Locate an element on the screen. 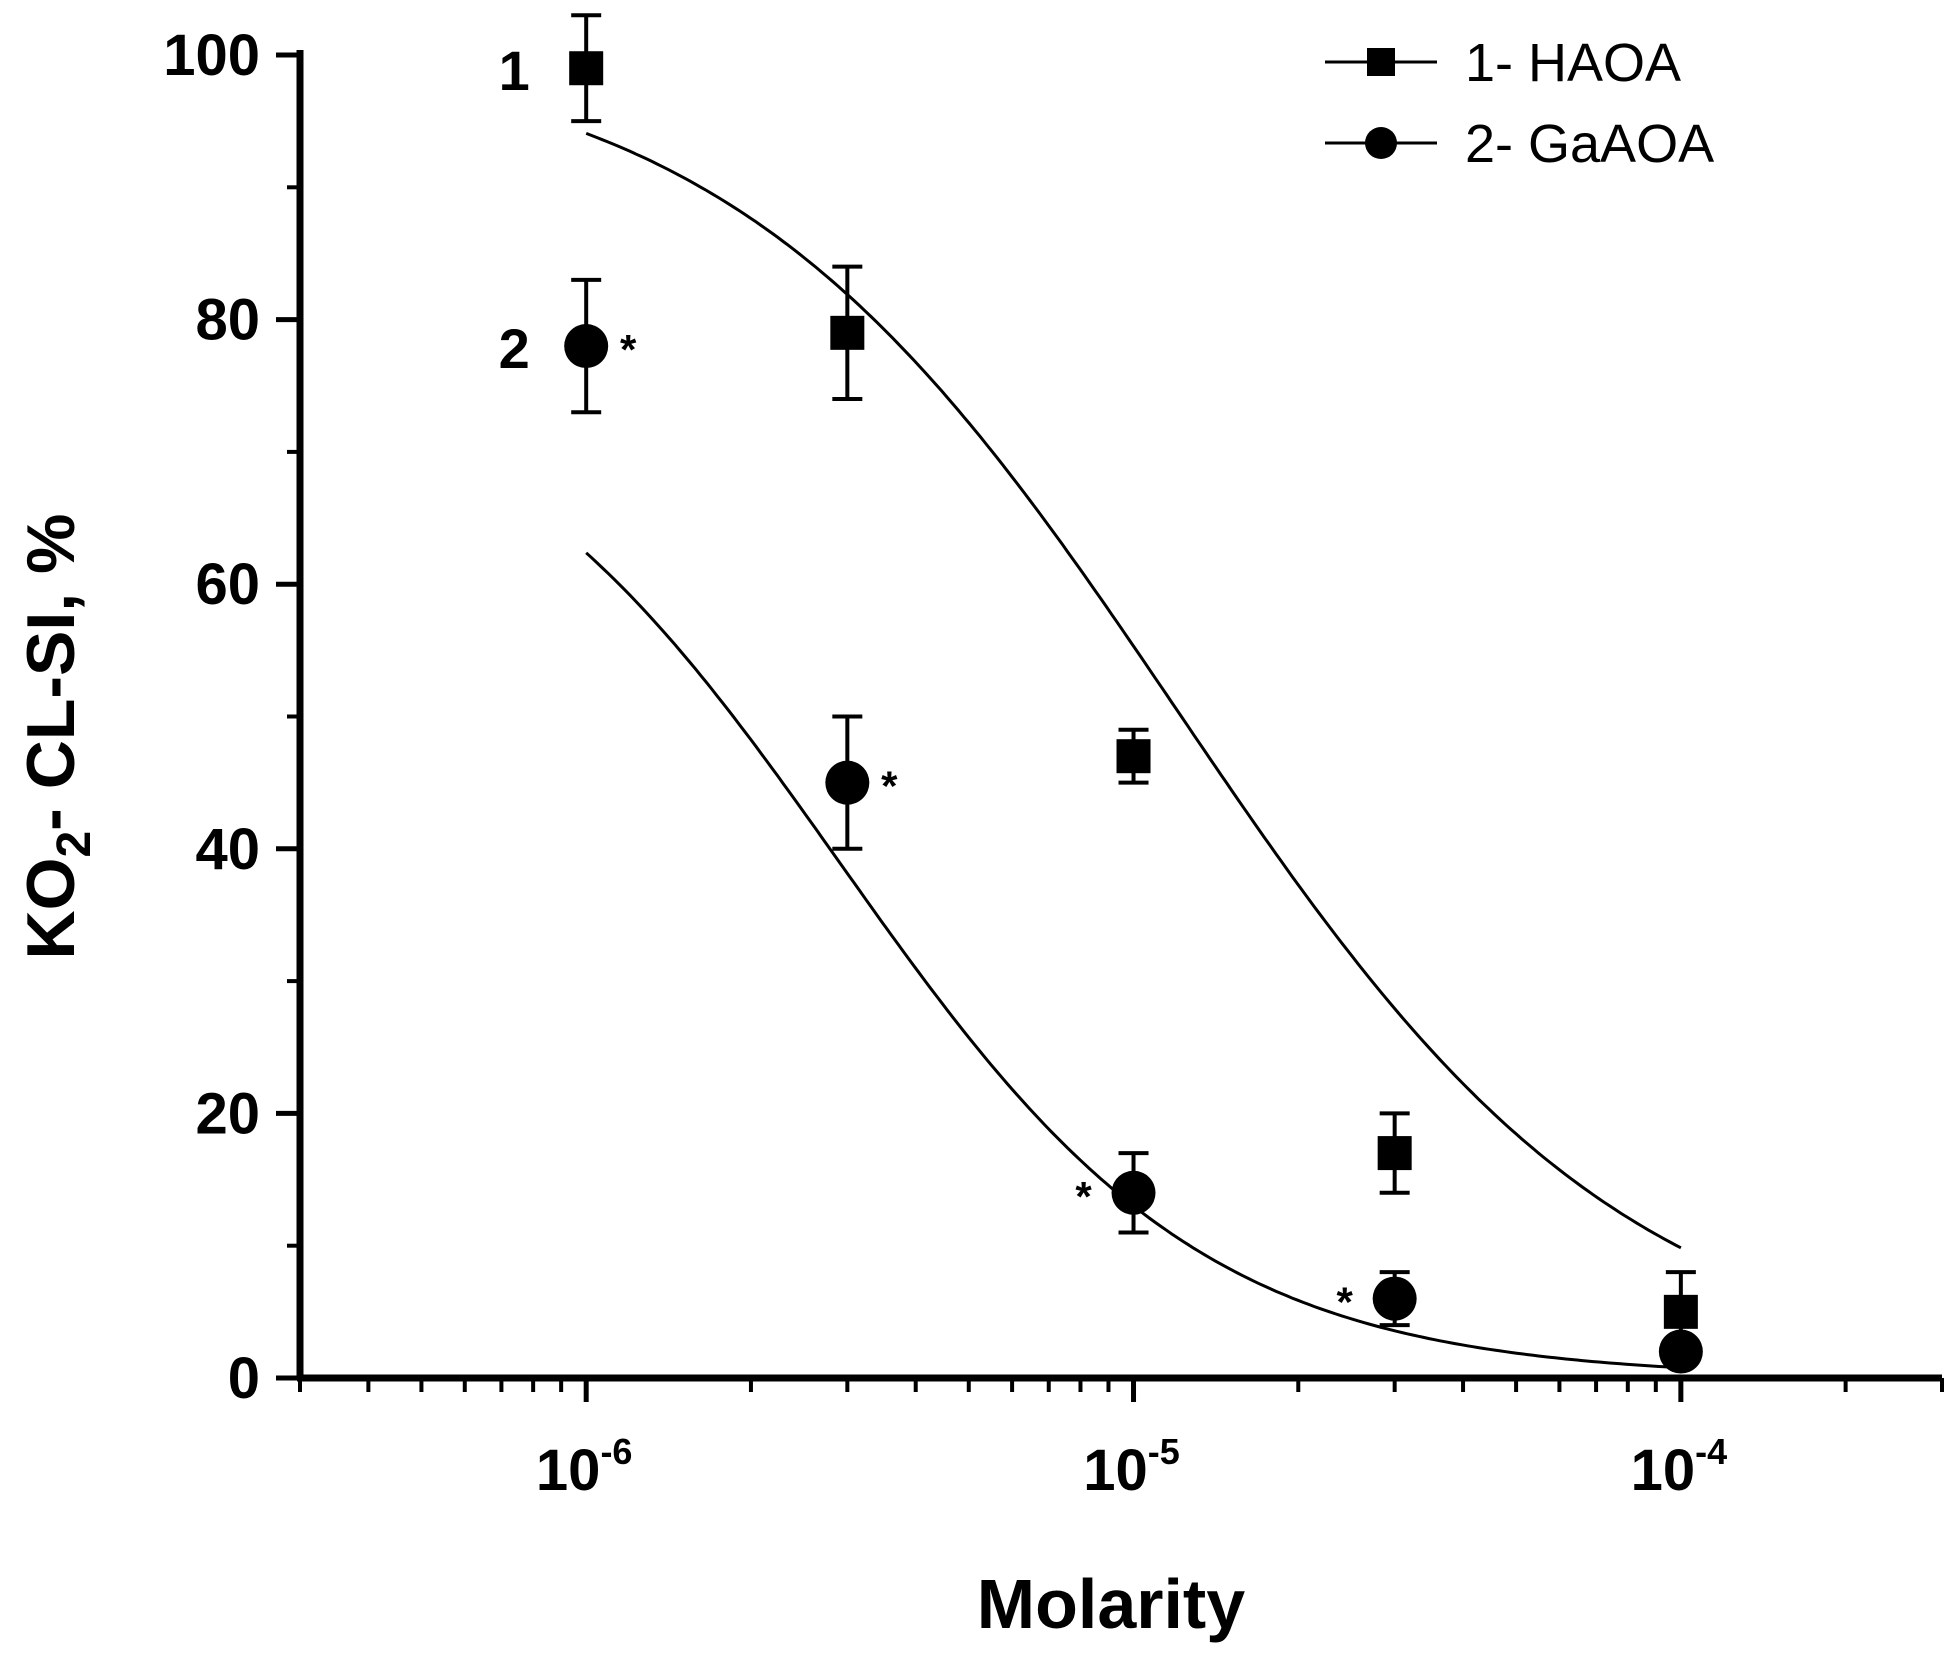  x-tick-exponent: -4 is located at coordinates (1711, 1451).